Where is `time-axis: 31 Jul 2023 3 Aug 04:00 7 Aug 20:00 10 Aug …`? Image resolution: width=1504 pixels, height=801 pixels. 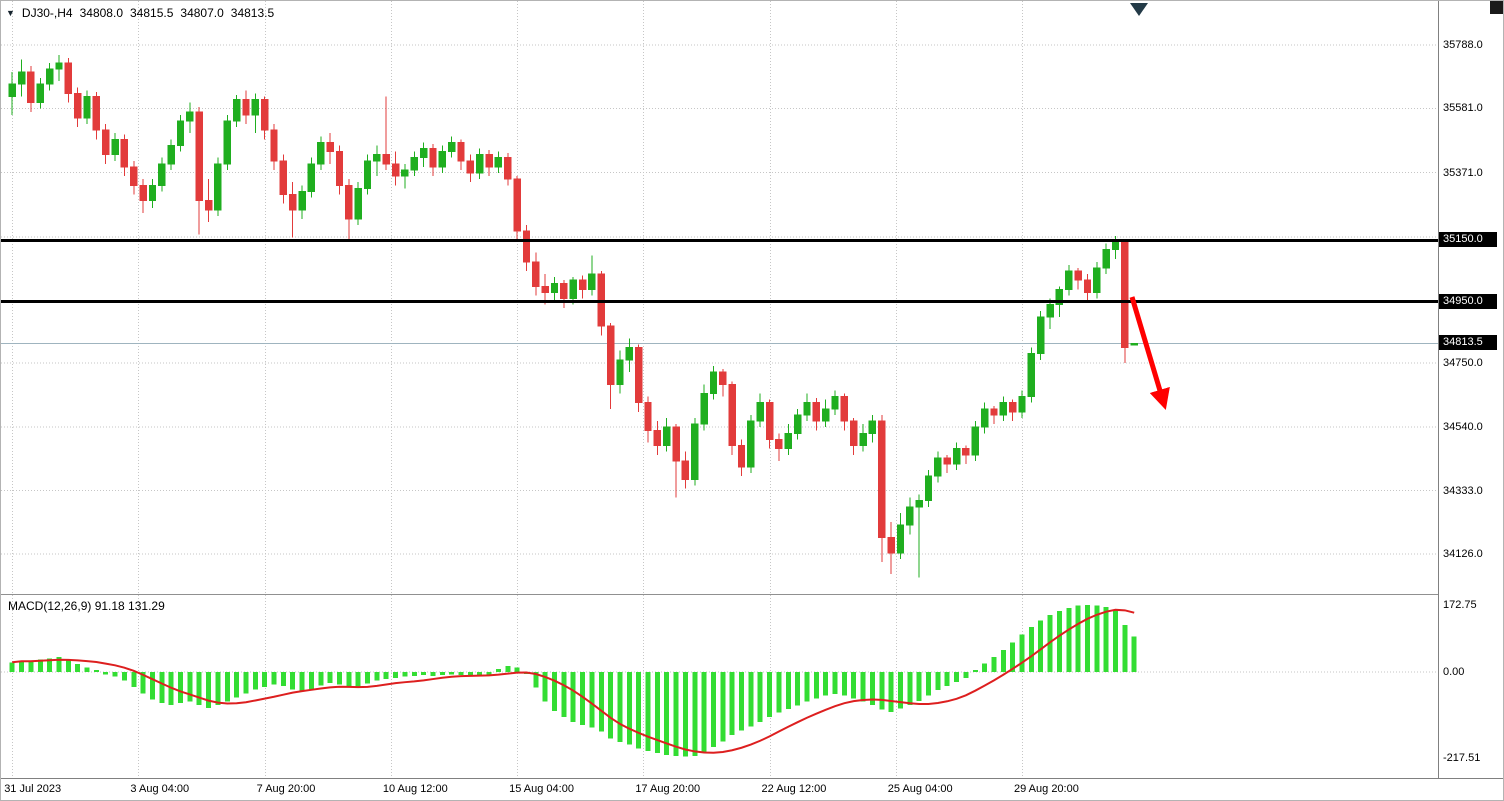
time-axis: 31 Jul 2023 3 Aug 04:00 7 Aug 20:00 10 Aug … is located at coordinates (752, 789).